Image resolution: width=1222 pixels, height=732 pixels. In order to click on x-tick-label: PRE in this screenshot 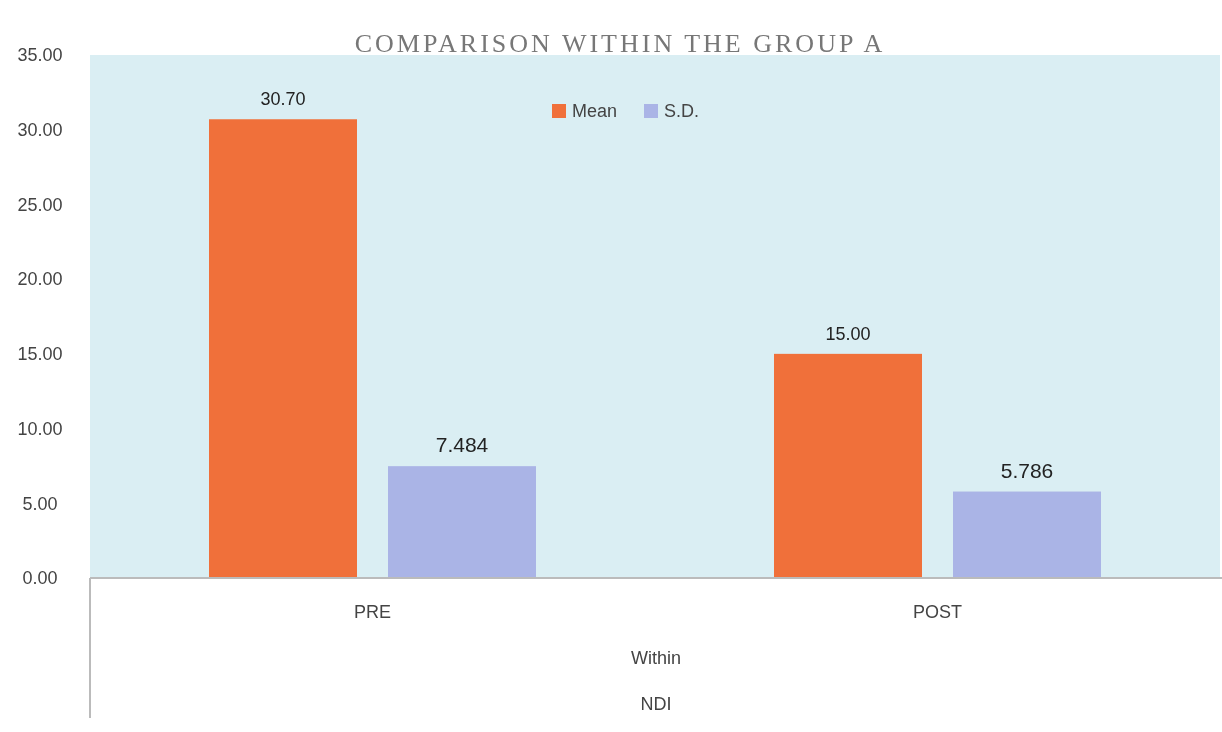, I will do `click(372, 612)`.